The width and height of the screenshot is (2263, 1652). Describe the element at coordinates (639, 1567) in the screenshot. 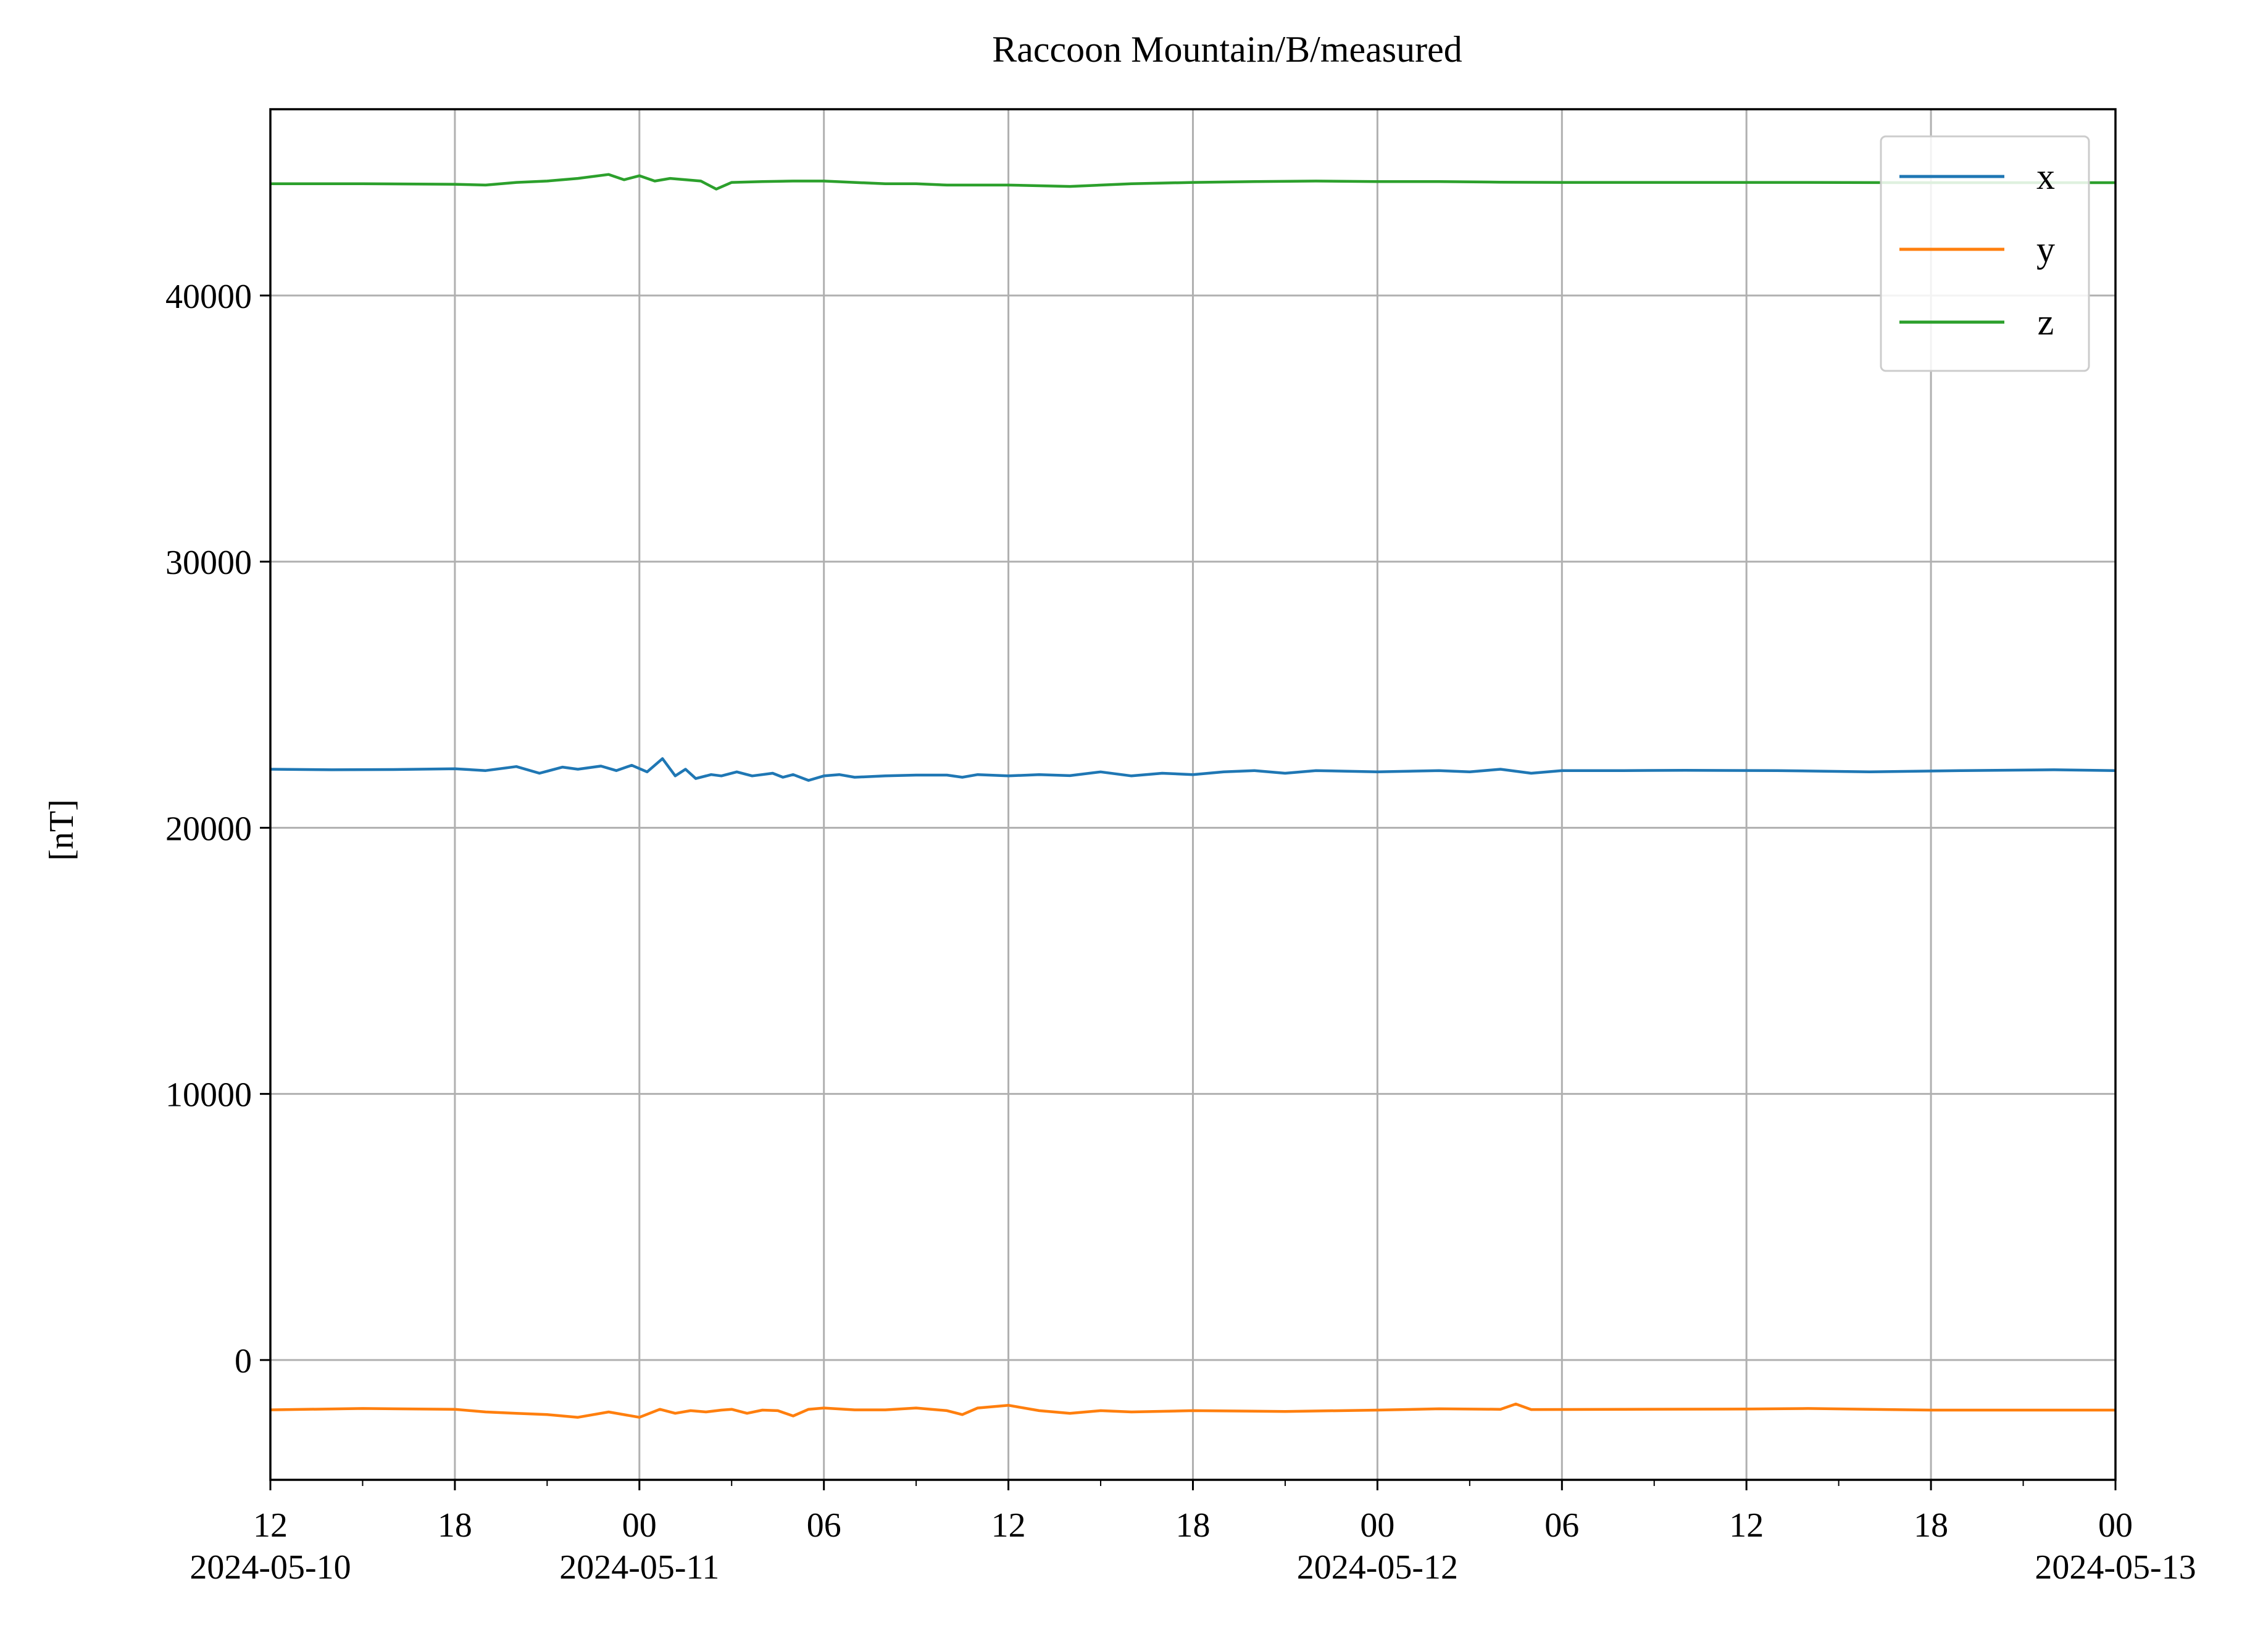

I see `x-tick-date-label: 2024-05-11` at that location.